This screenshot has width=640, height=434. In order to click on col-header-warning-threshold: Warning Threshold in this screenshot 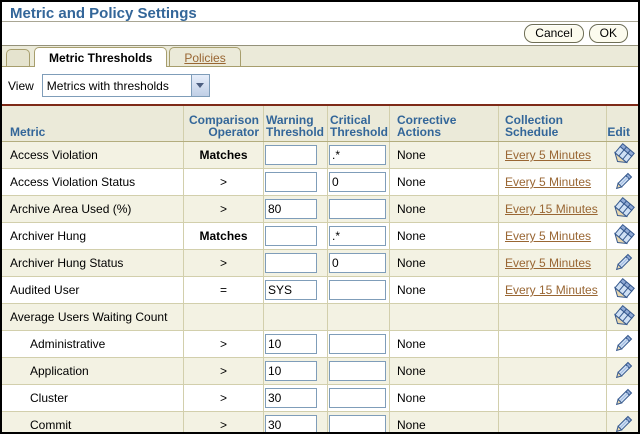, I will do `click(296, 123)`.